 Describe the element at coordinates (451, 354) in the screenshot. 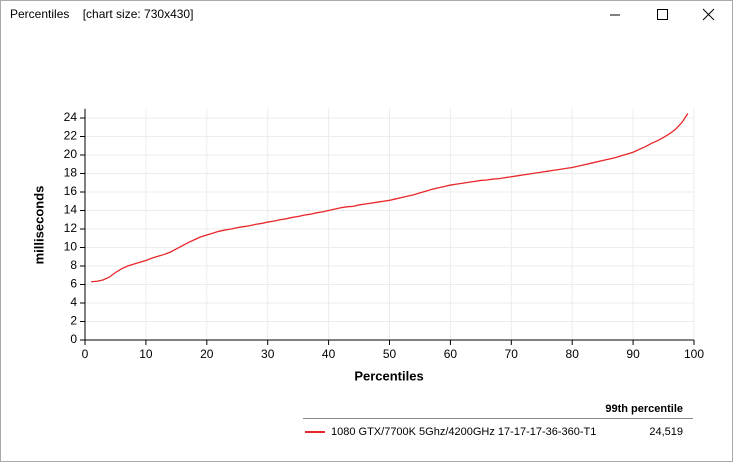

I see `x-tick-label: 60` at that location.